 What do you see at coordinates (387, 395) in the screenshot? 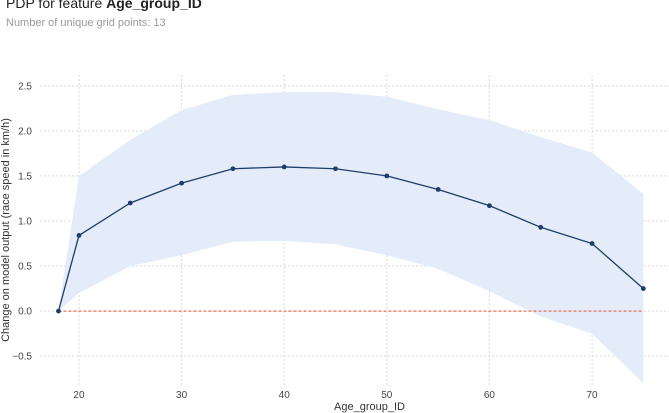
I see `x-tick-label: 50` at bounding box center [387, 395].